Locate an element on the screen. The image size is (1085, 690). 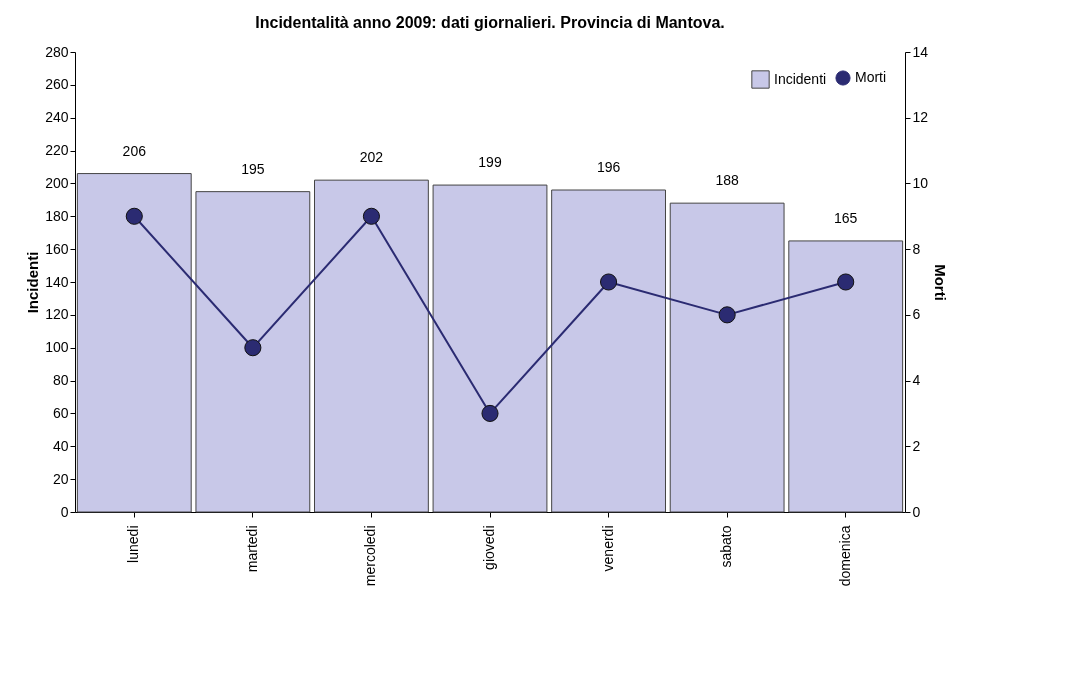
y-axis-title: Incidenti is located at coordinates (33, 282).